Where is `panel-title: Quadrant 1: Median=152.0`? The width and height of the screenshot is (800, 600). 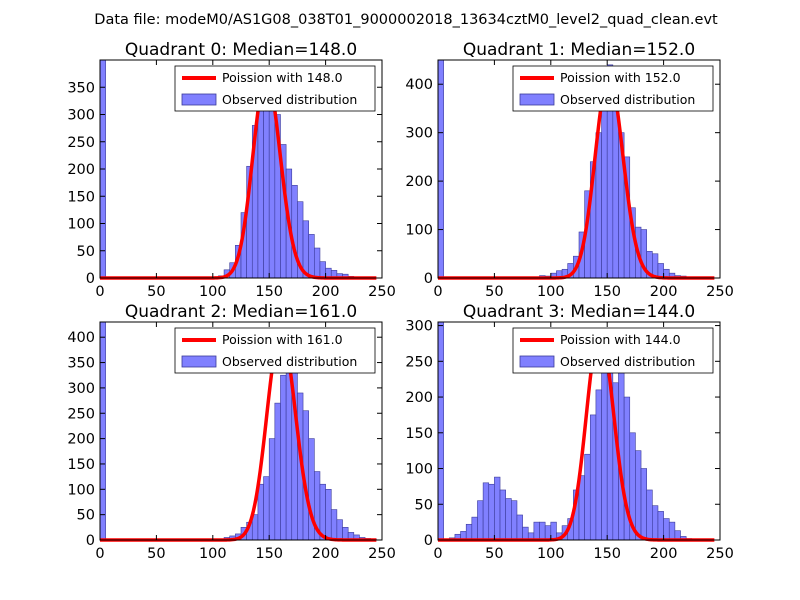
panel-title: Quadrant 1: Median=152.0 is located at coordinates (579, 50).